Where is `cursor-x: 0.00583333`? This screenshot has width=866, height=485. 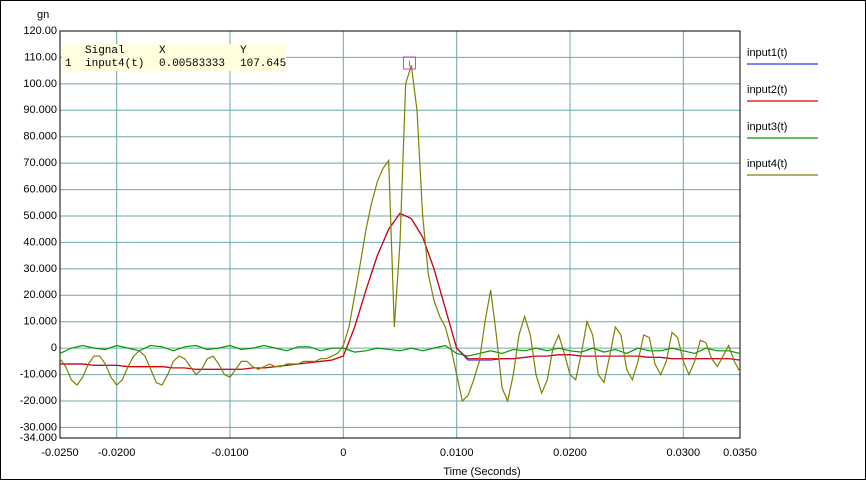 cursor-x: 0.00583333 is located at coordinates (192, 64).